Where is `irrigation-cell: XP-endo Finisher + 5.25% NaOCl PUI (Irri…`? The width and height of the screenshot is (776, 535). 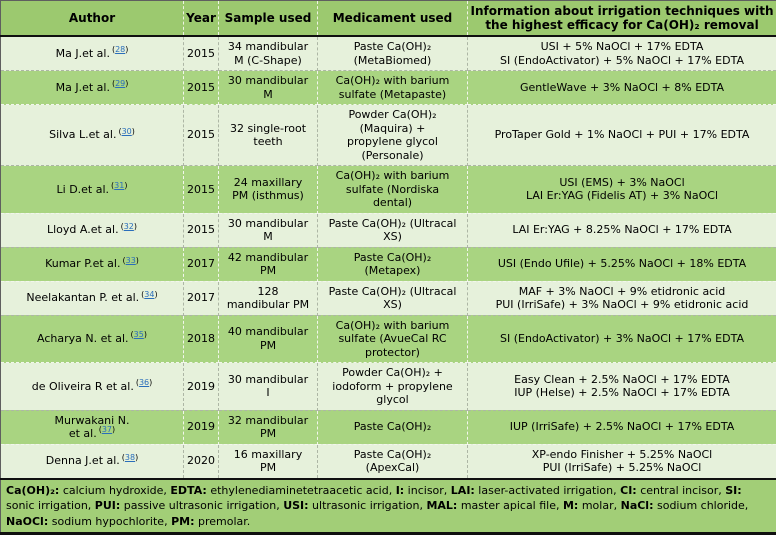 irrigation-cell: XP-endo Finisher + 5.25% NaOCl PUI (Irri… is located at coordinates (622, 461).